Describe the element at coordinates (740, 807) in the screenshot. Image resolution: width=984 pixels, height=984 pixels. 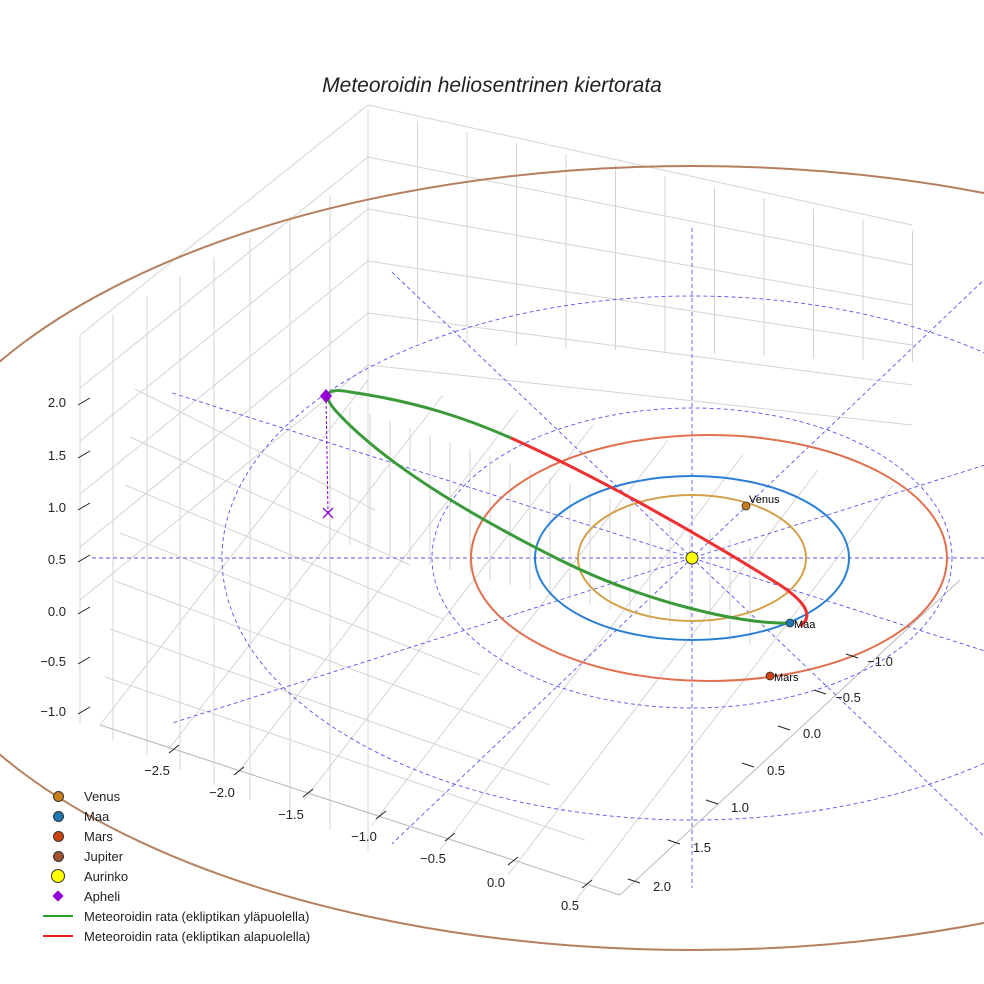
I see `y-tick-label: 1.0` at that location.